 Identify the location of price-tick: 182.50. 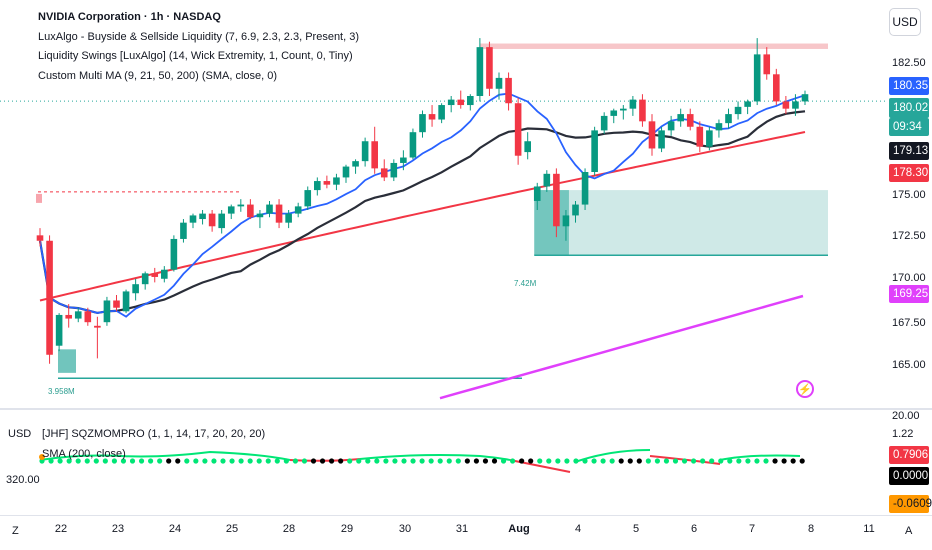
(909, 63).